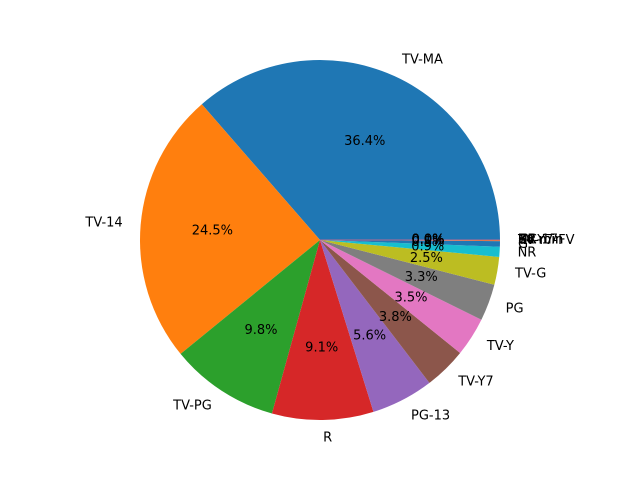 The image size is (640, 480). I want to click on slice-percent-g: 0.5%, so click(427, 242).